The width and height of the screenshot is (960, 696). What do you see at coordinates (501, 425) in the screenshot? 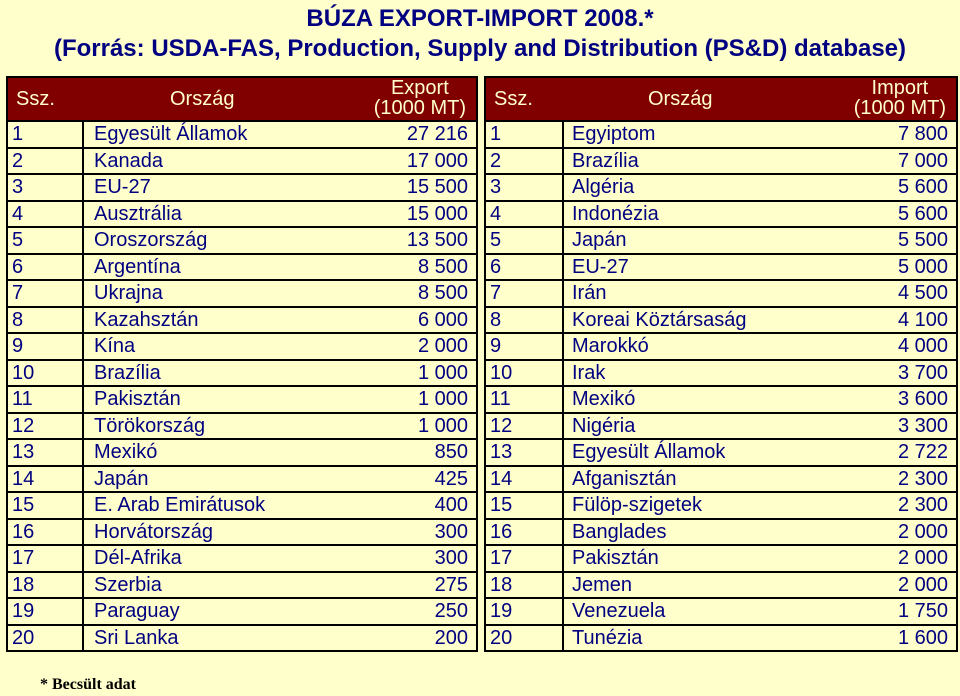
I see `row-number: 12` at bounding box center [501, 425].